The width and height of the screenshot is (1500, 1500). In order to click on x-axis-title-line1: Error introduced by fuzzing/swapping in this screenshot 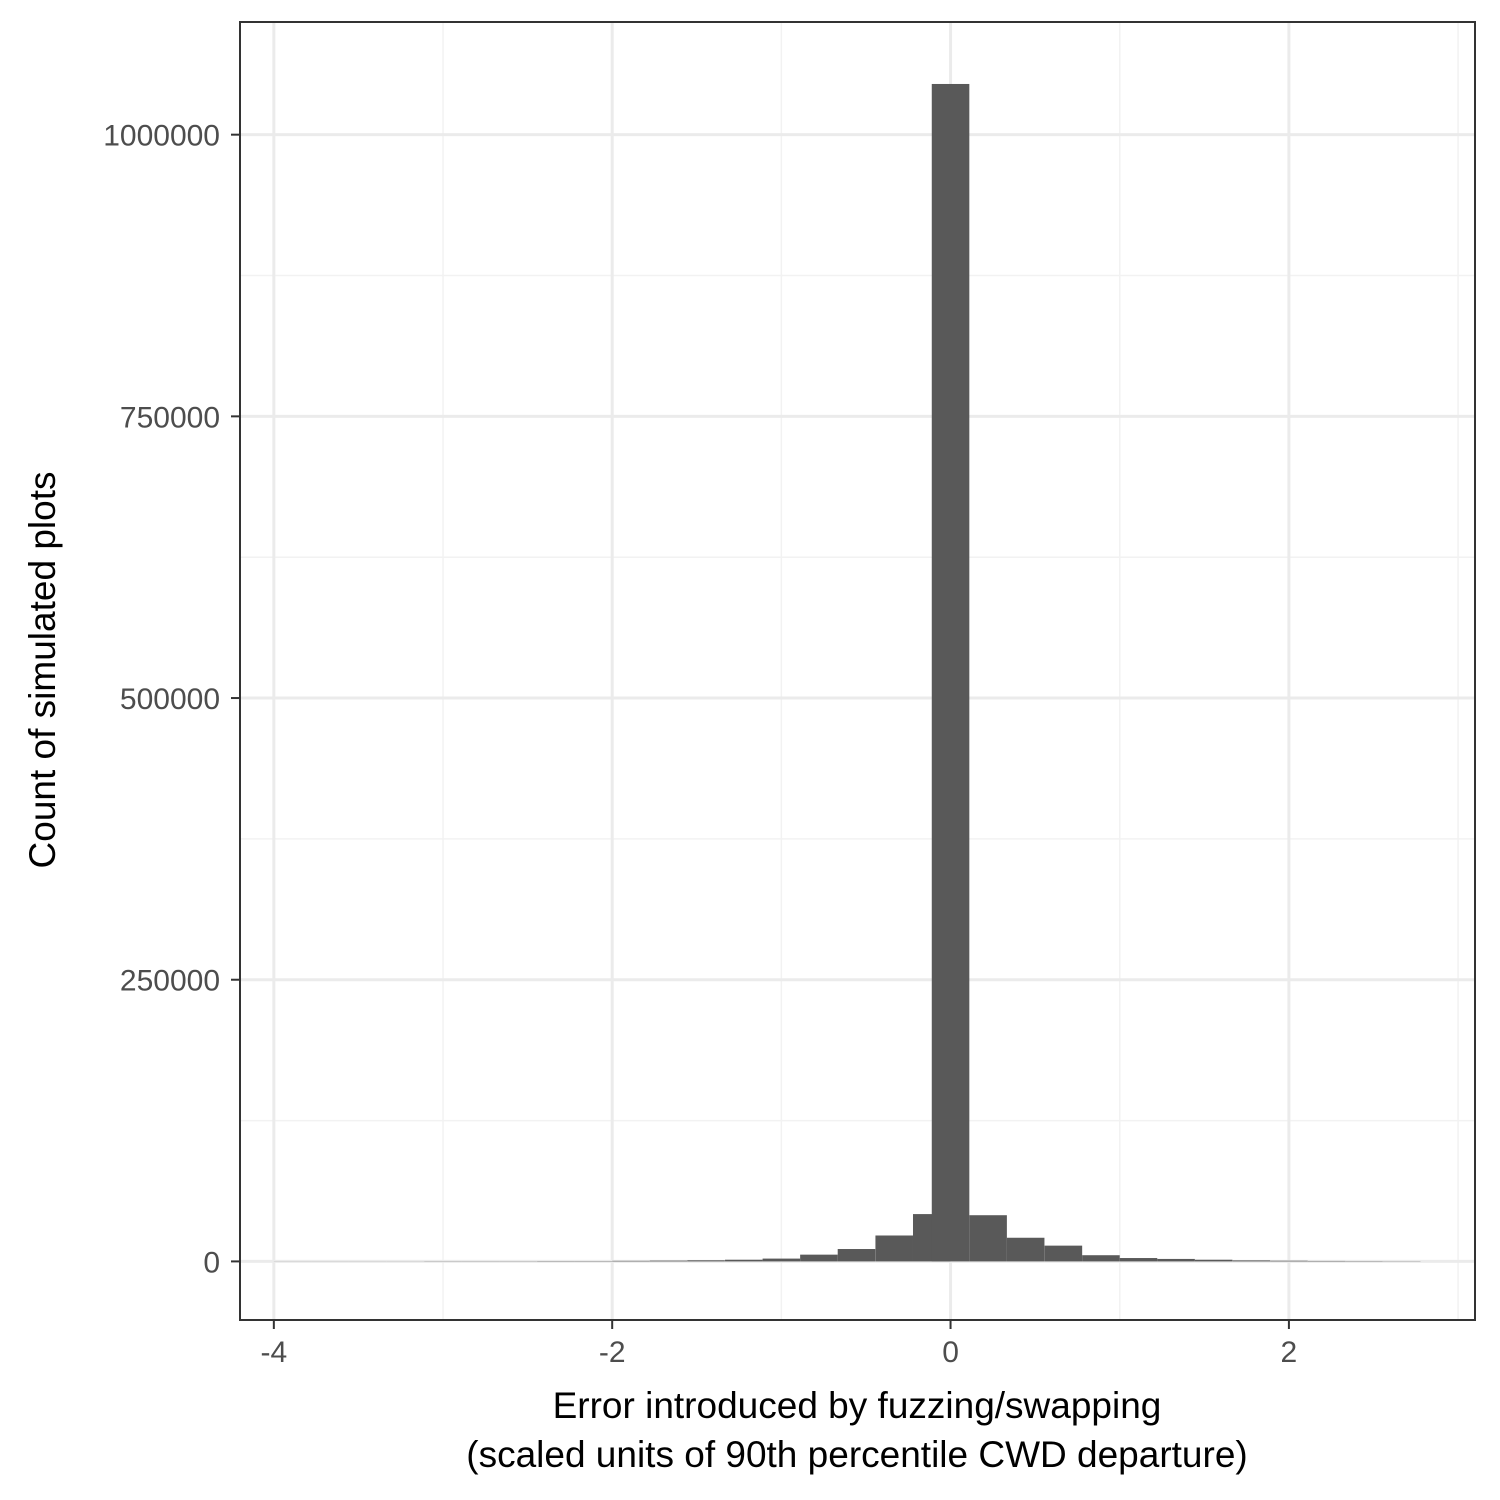, I will do `click(857, 1405)`.